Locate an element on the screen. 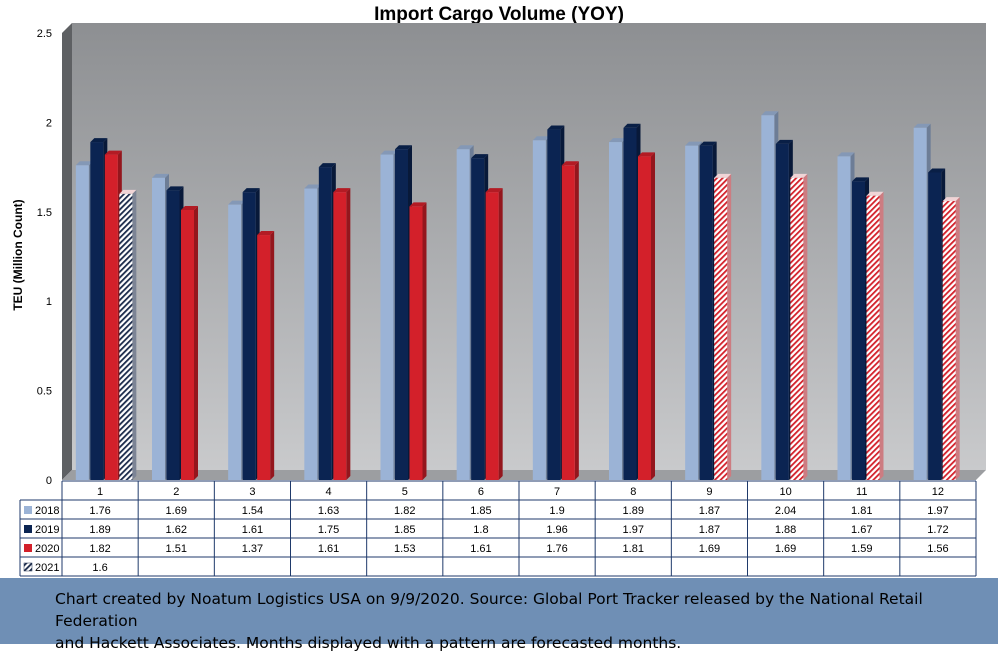 Image resolution: width=998 pixels, height=654 pixels. data-label: 1.88 is located at coordinates (785, 530).